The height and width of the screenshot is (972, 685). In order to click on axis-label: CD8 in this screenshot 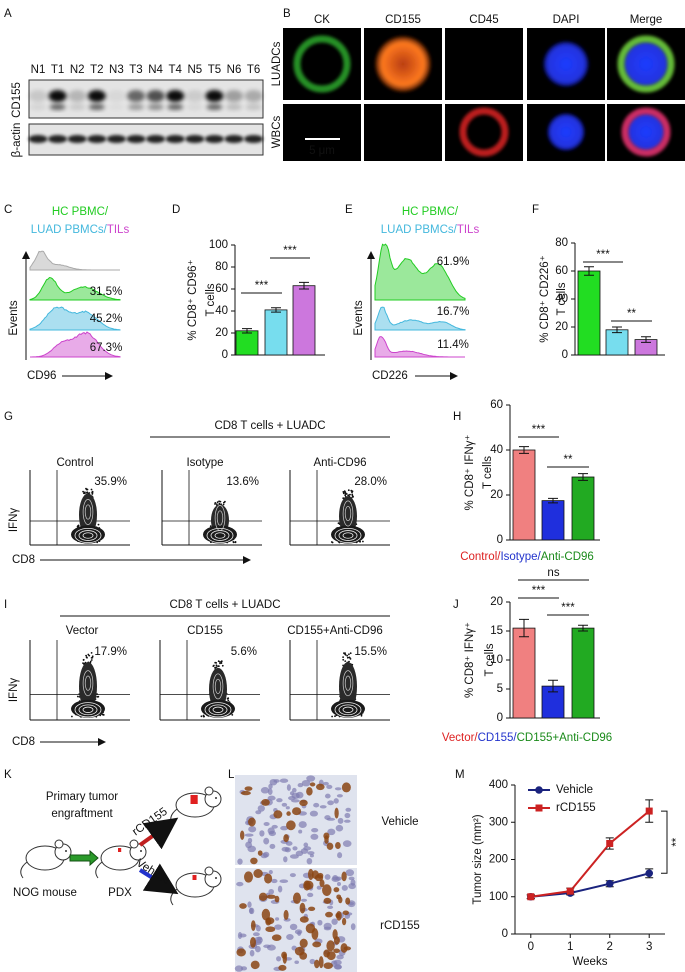, I will do `click(23, 560)`.